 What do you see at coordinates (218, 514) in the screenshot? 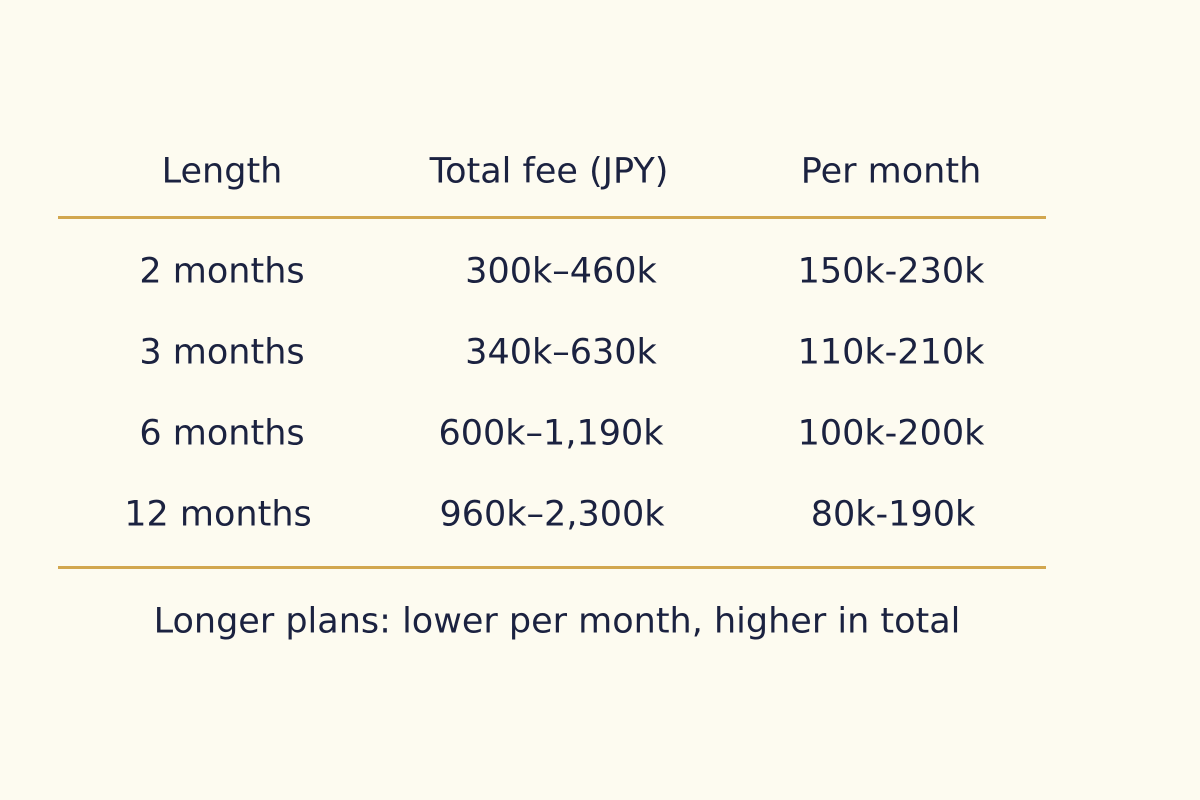
I see `row-4-length: 12 months` at bounding box center [218, 514].